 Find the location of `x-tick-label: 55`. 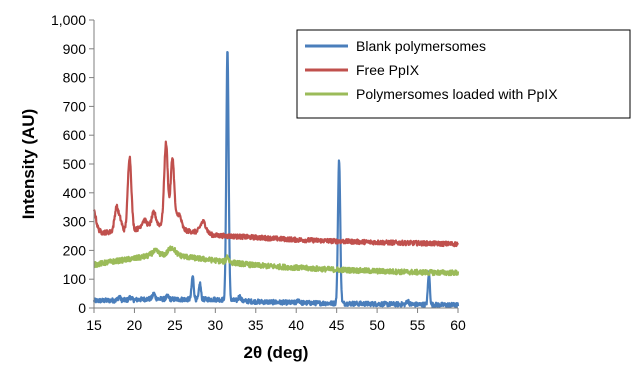

x-tick-label: 55 is located at coordinates (418, 325).